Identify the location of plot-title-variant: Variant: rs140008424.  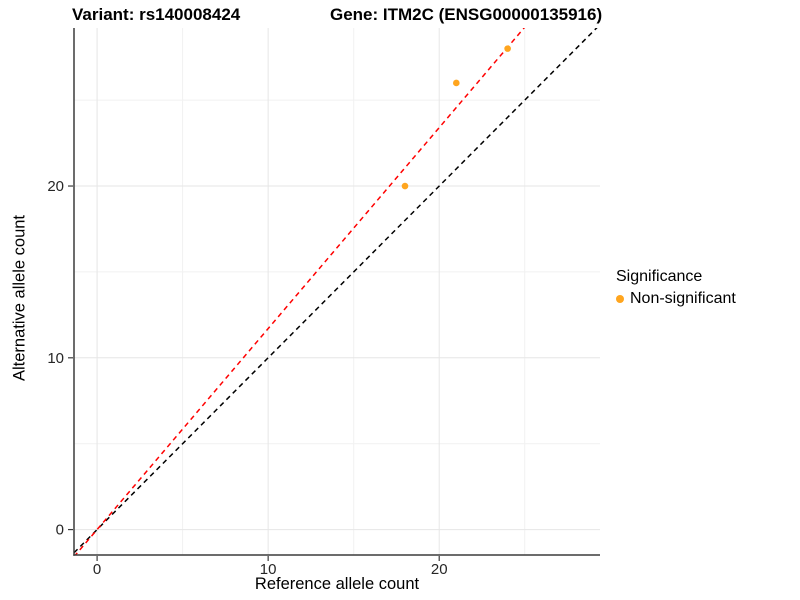
(156, 14).